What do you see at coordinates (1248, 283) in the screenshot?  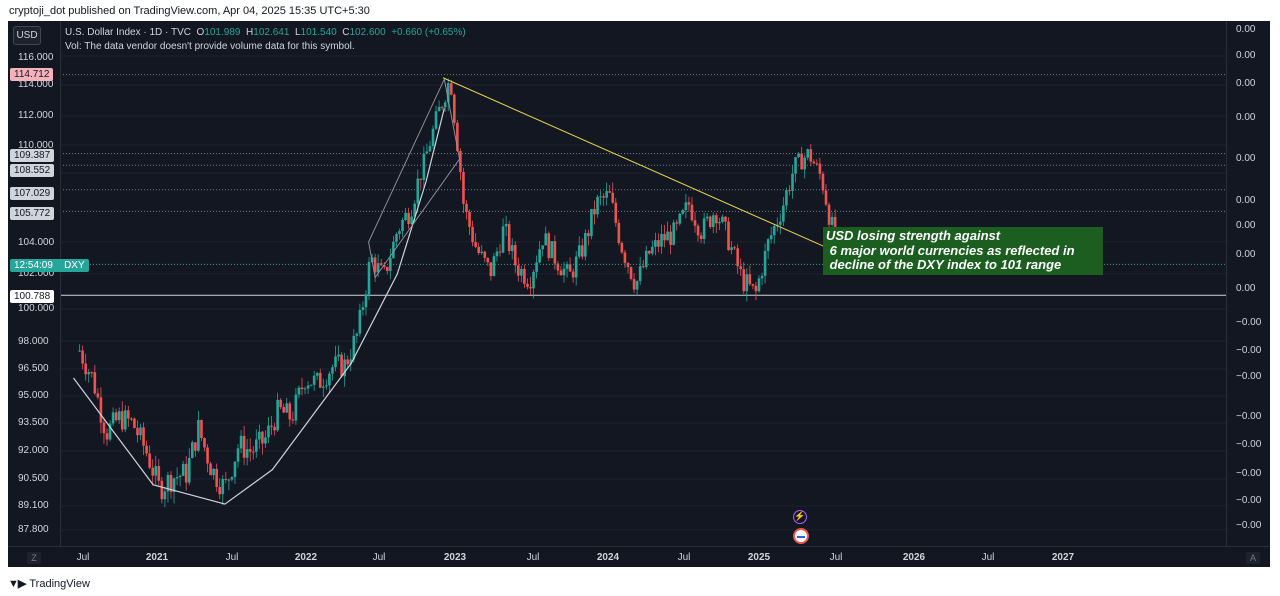 I see `price-axis-right` at bounding box center [1248, 283].